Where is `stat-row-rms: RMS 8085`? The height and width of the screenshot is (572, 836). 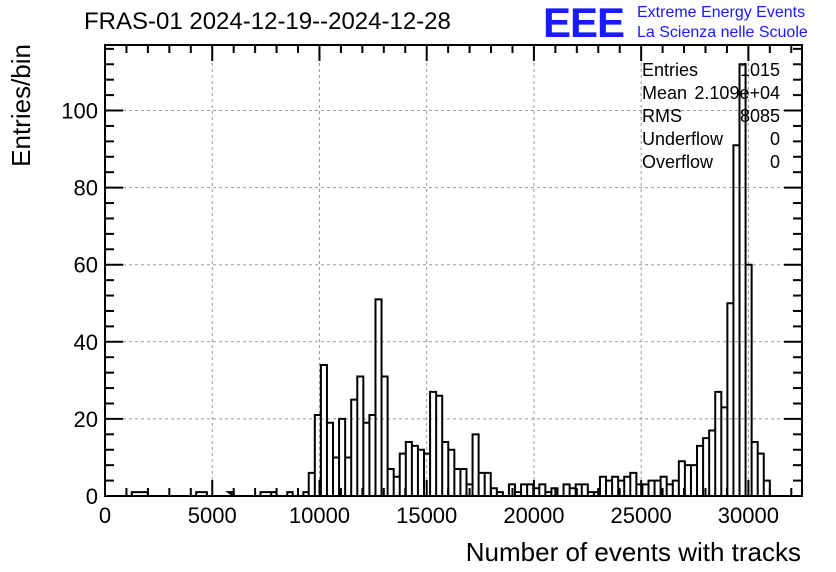 stat-row-rms: RMS 8085 is located at coordinates (711, 116).